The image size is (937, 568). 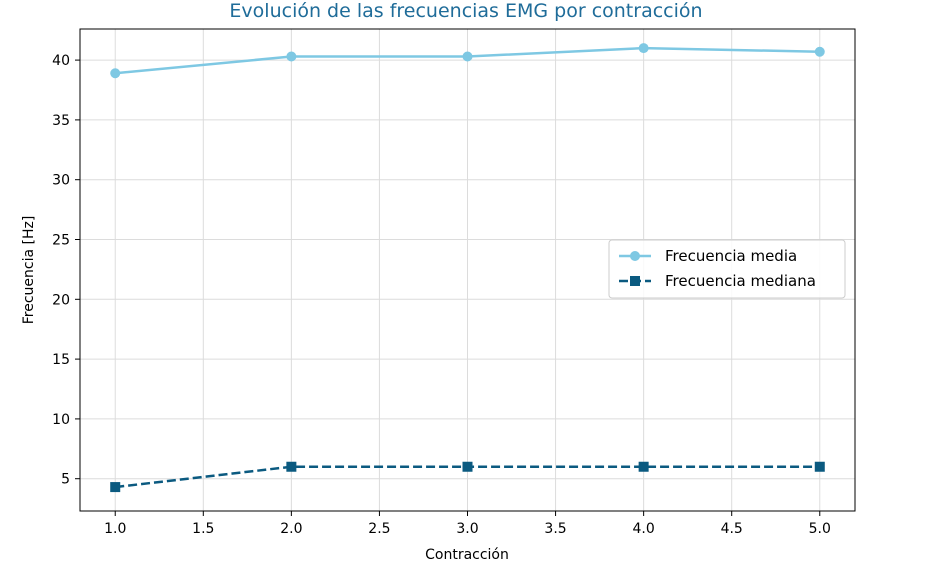 What do you see at coordinates (467, 555) in the screenshot?
I see `x-axis-label: Contracción` at bounding box center [467, 555].